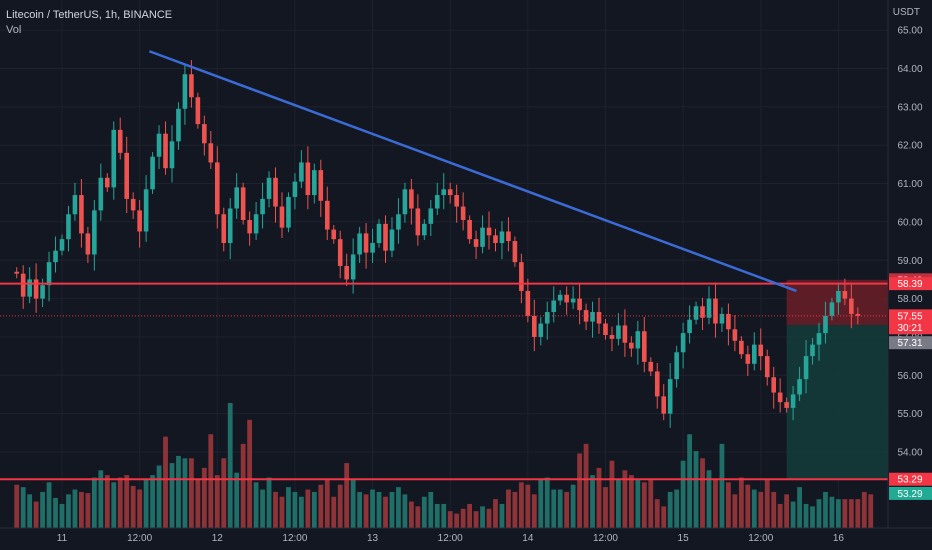 The height and width of the screenshot is (550, 932). What do you see at coordinates (909, 316) in the screenshot?
I see `price-label-text: 57.55` at bounding box center [909, 316].